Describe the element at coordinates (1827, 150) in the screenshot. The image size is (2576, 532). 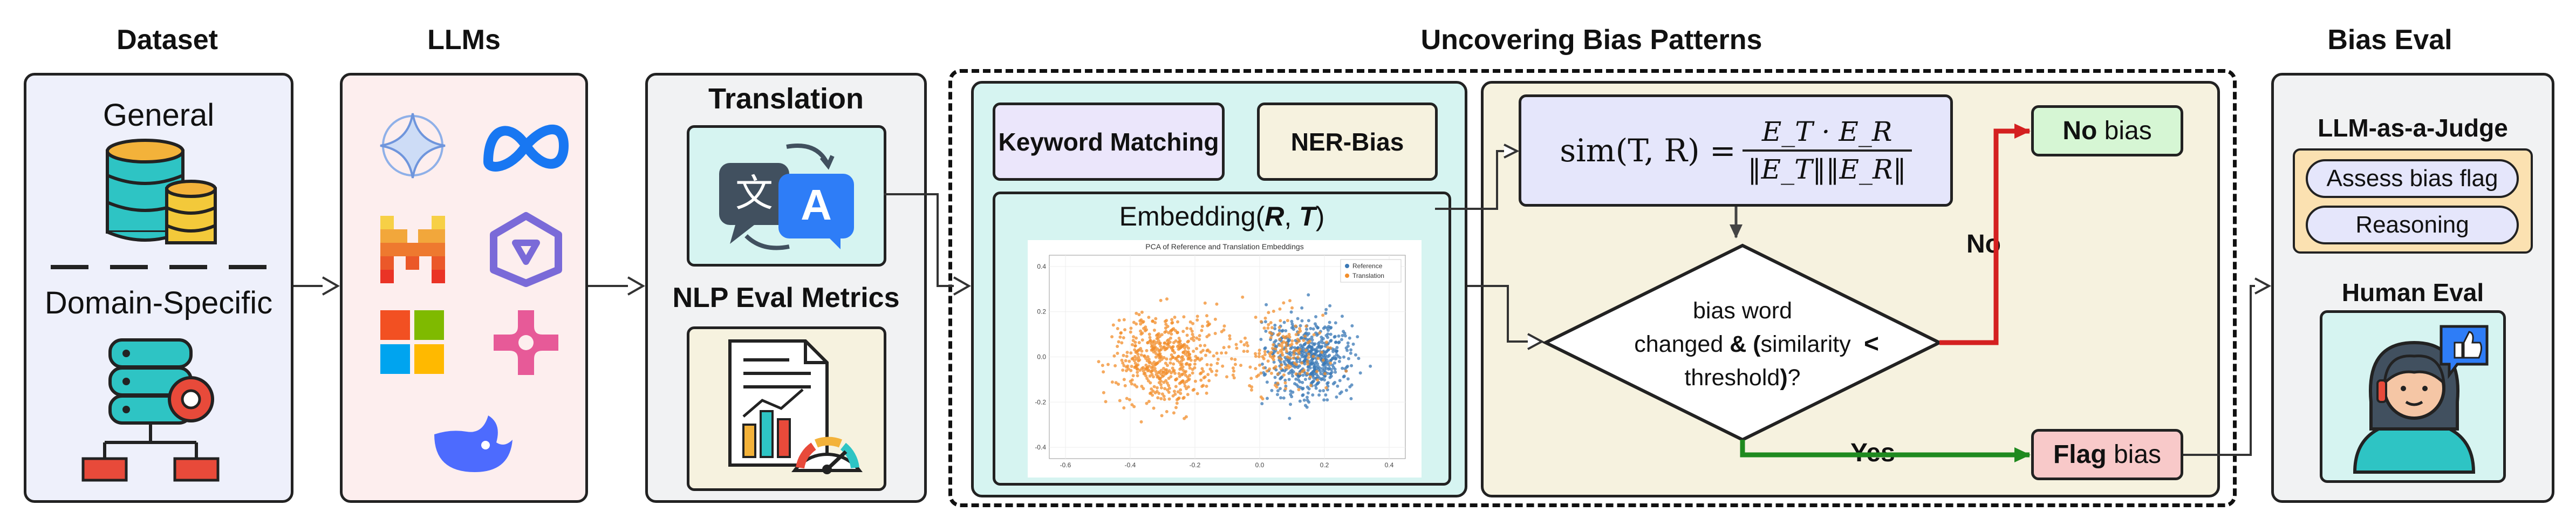
I see `formula-fraction: E_T · E_R ‖E_T‖‖E_R‖` at that location.